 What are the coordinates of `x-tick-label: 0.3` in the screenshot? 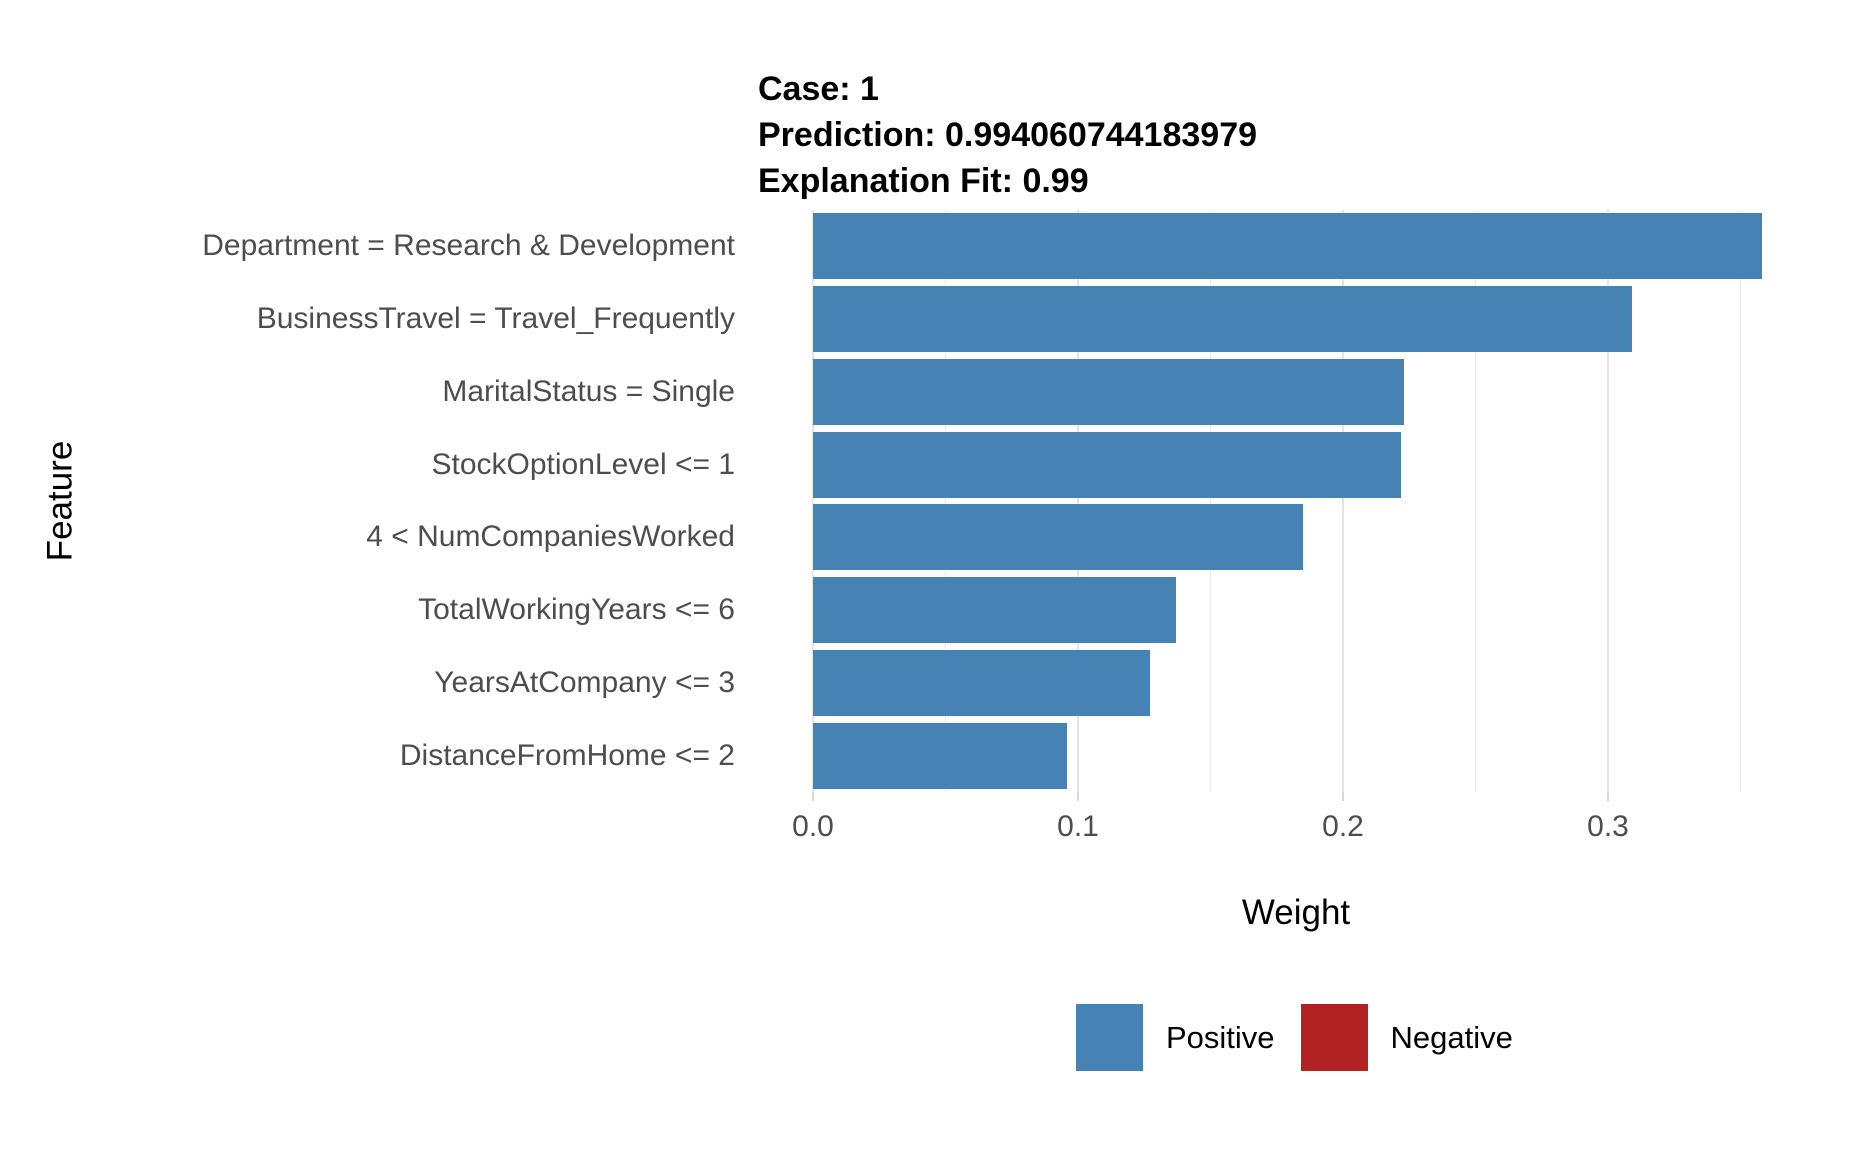 It's located at (1608, 826).